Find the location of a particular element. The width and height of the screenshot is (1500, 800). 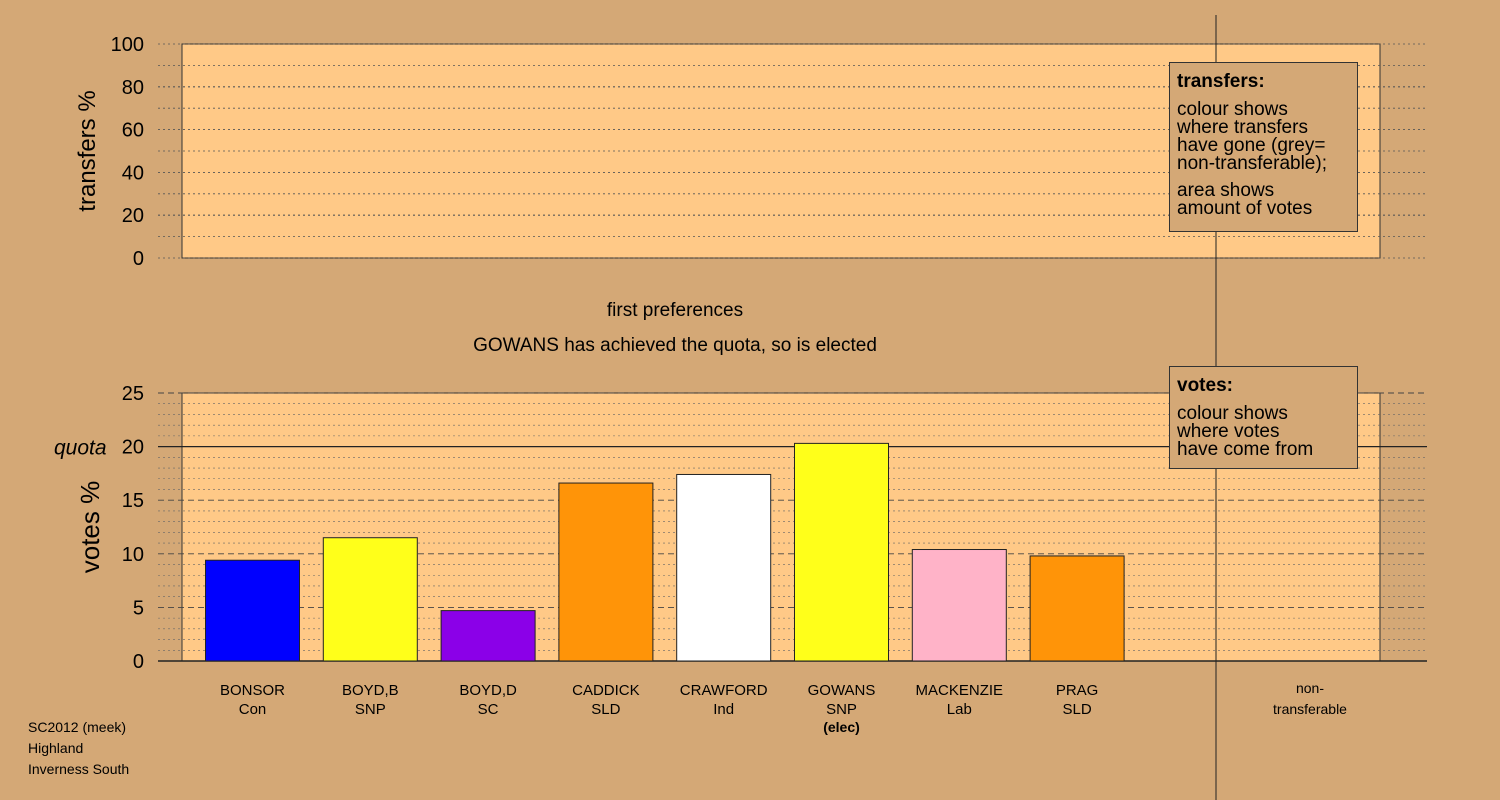

footer-council: Highland is located at coordinates (56, 748).